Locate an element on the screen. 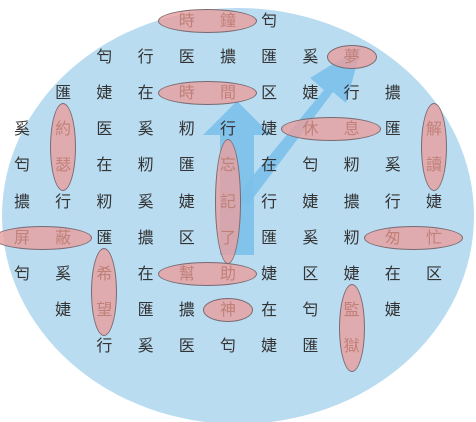 The image size is (476, 422). grid-cell: 獄 is located at coordinates (351, 345).